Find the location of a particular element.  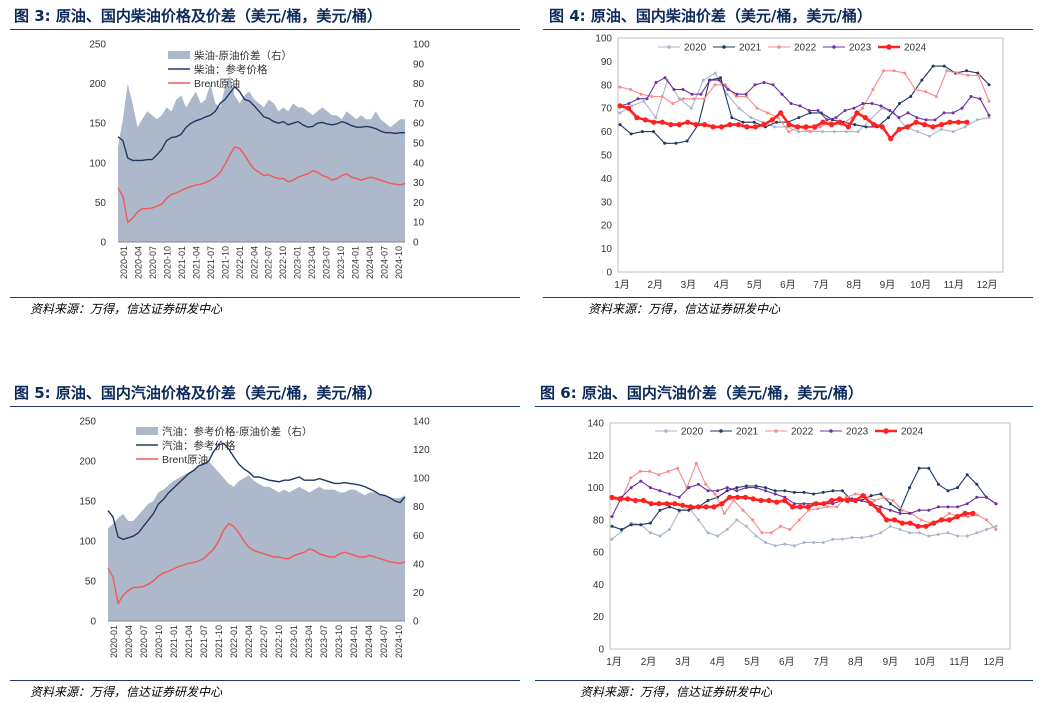

x-tick-label: 2021-10 is located at coordinates (225, 262).